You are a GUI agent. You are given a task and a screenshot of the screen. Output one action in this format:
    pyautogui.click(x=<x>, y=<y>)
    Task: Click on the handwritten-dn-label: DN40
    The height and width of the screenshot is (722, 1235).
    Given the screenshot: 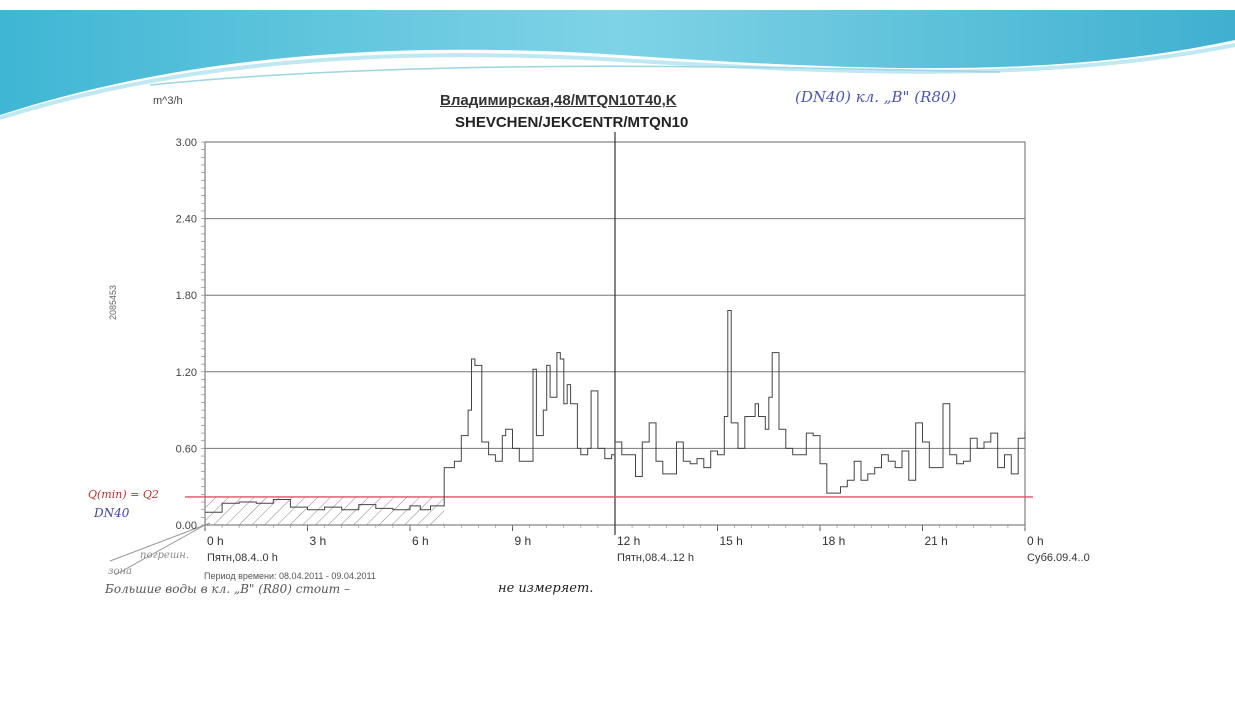 What is the action you would take?
    pyautogui.click(x=112, y=513)
    